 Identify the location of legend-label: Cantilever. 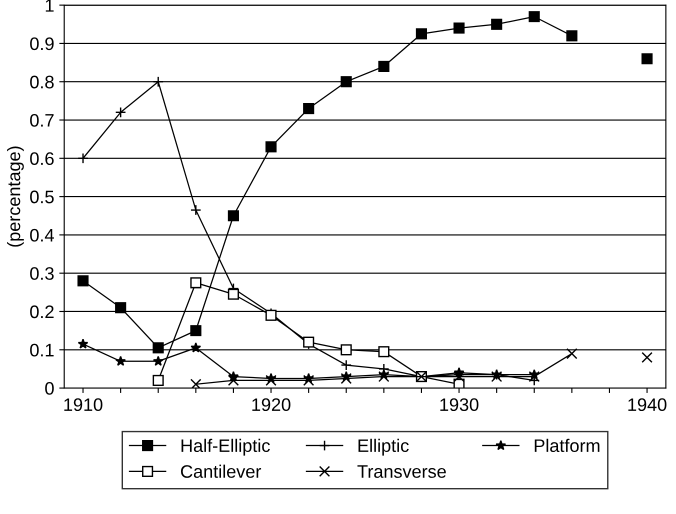
(221, 471).